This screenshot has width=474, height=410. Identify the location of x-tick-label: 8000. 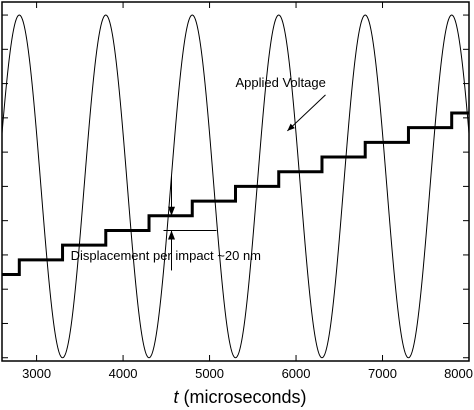
(458, 373).